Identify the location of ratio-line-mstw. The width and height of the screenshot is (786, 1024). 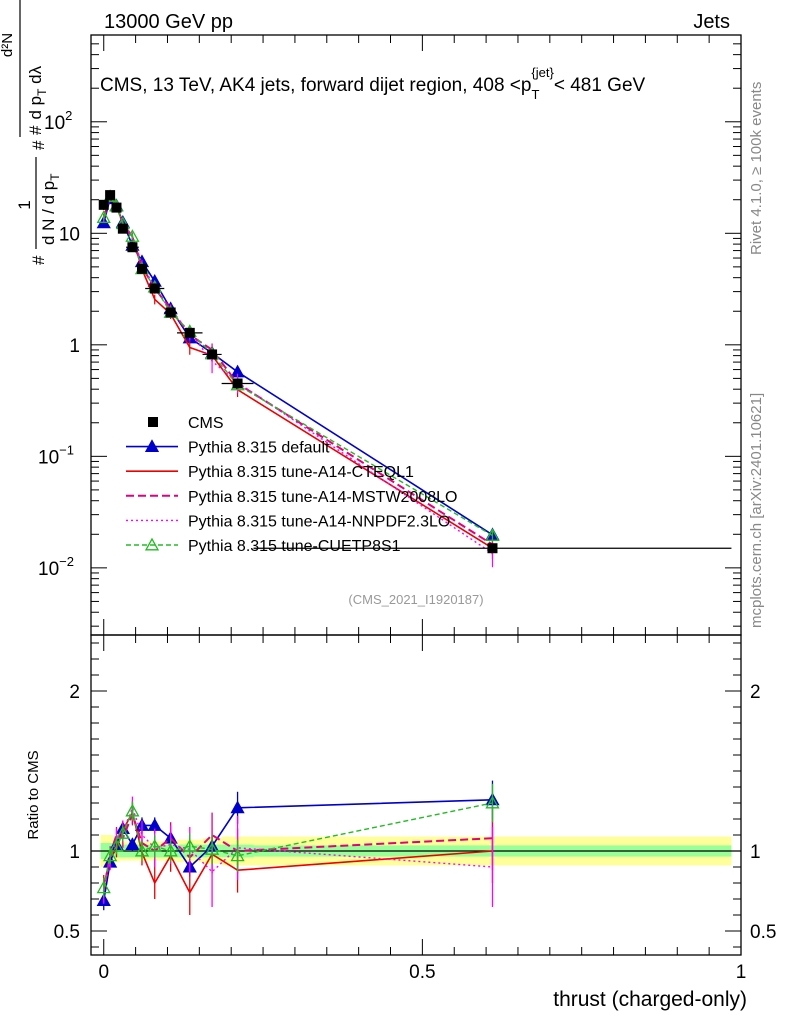
(297, 851).